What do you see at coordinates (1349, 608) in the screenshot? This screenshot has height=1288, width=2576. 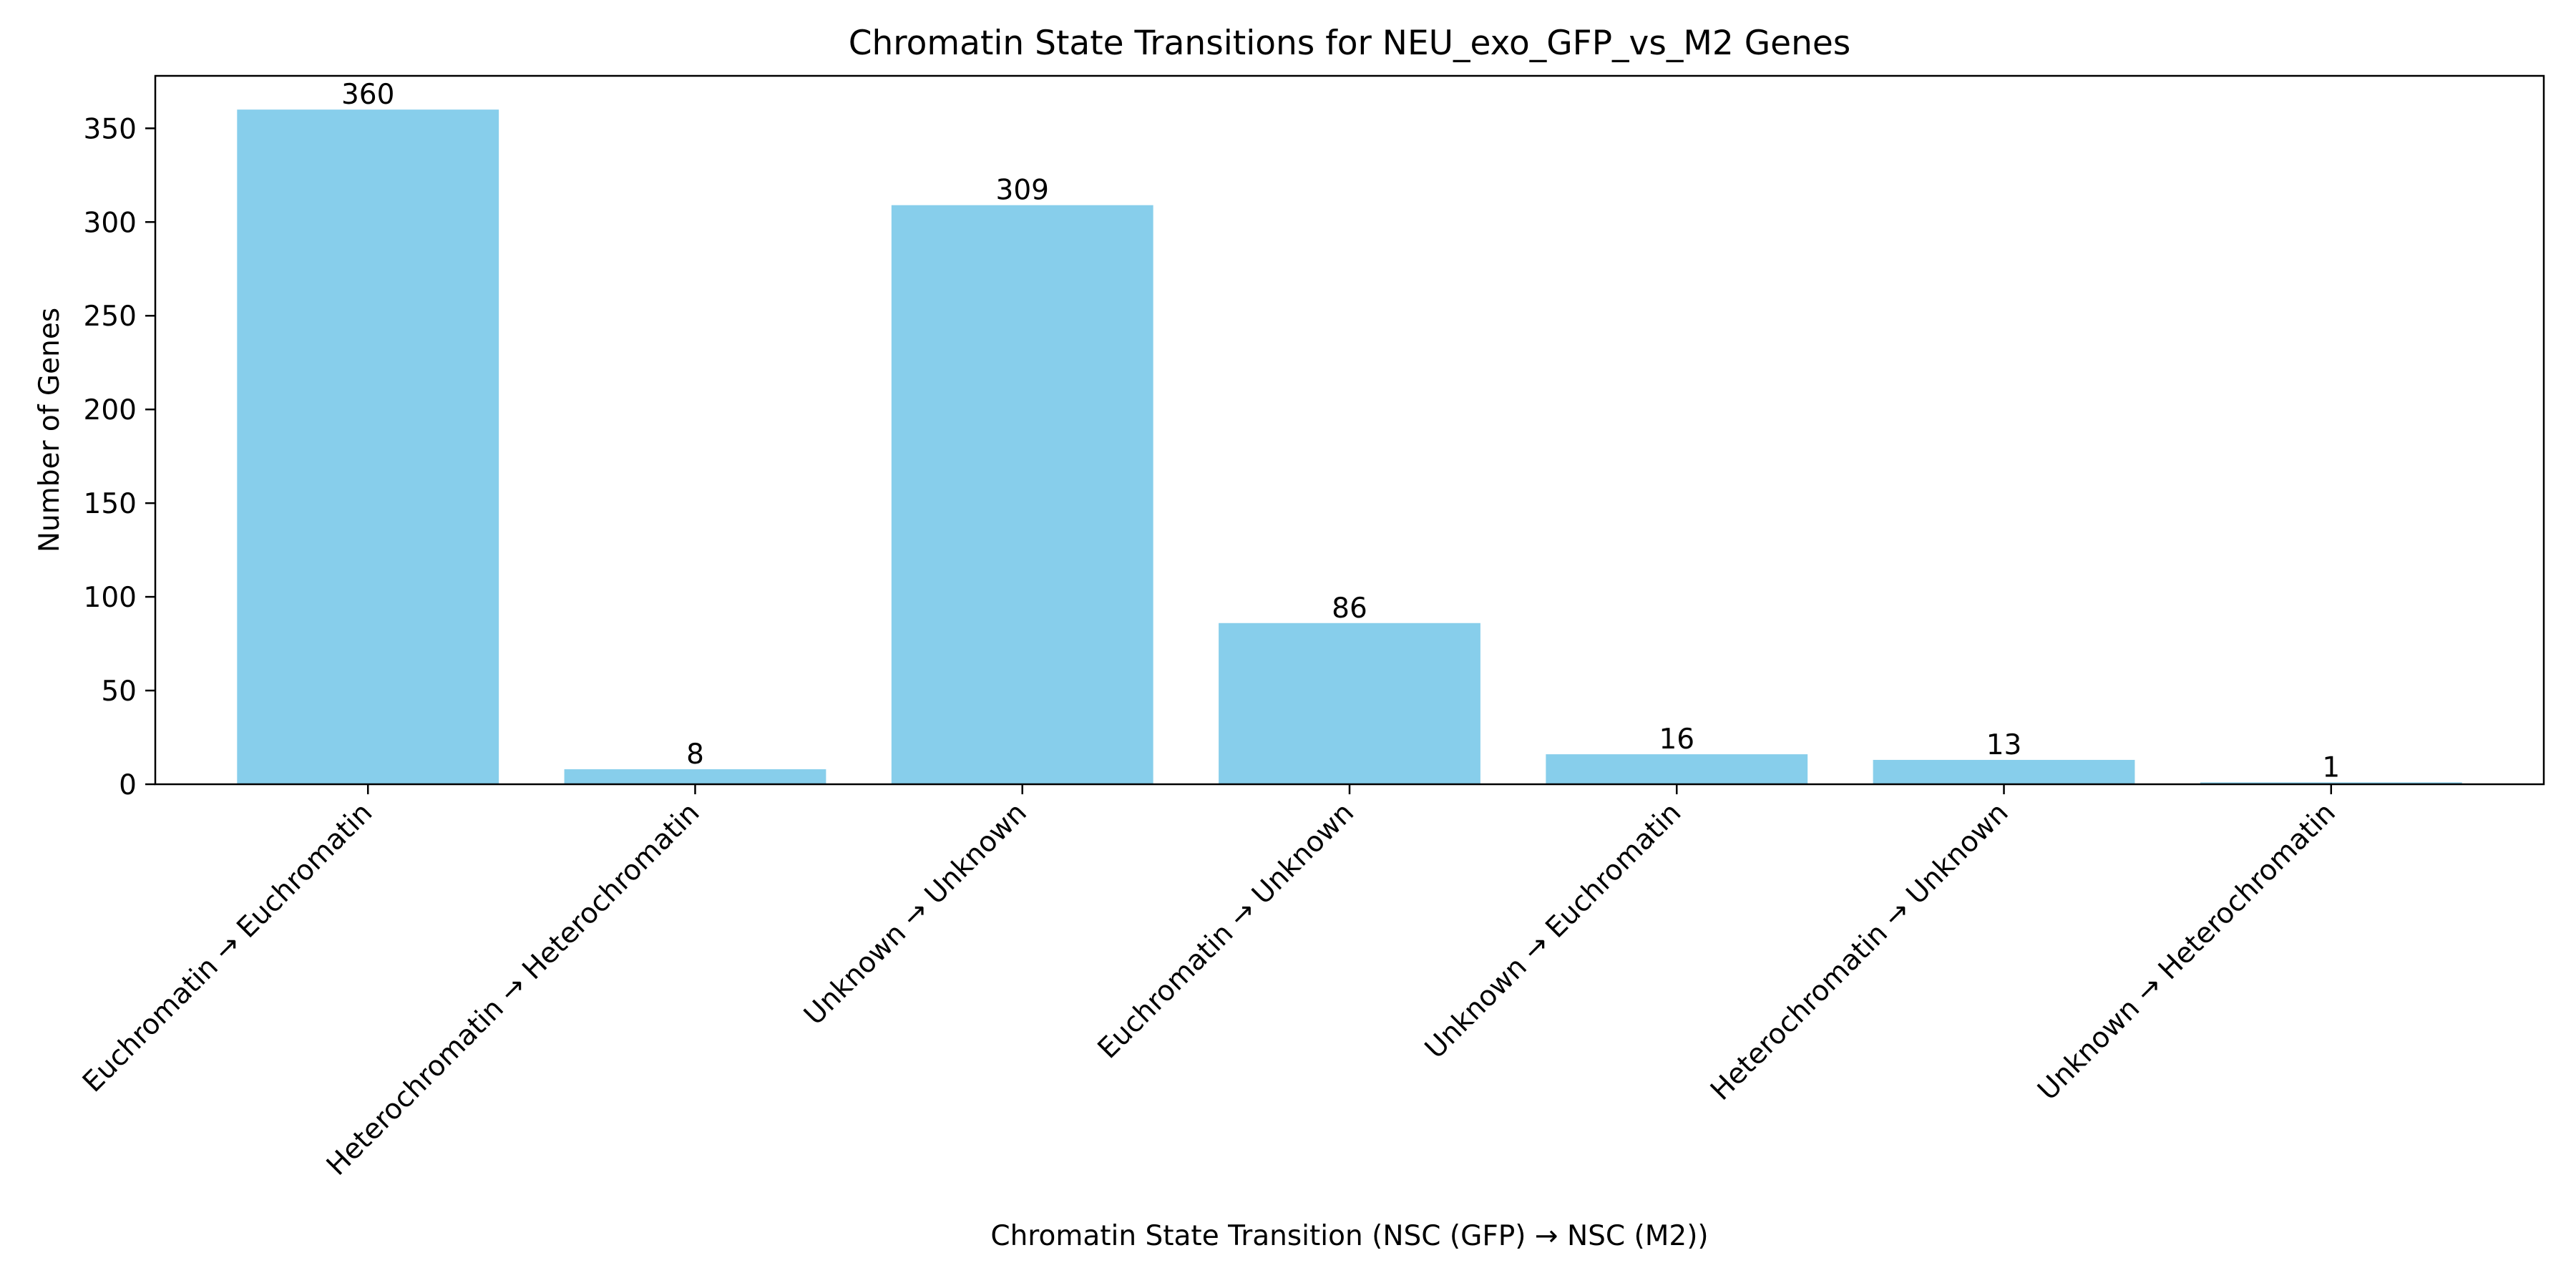 I see `data-label-3: 86` at bounding box center [1349, 608].